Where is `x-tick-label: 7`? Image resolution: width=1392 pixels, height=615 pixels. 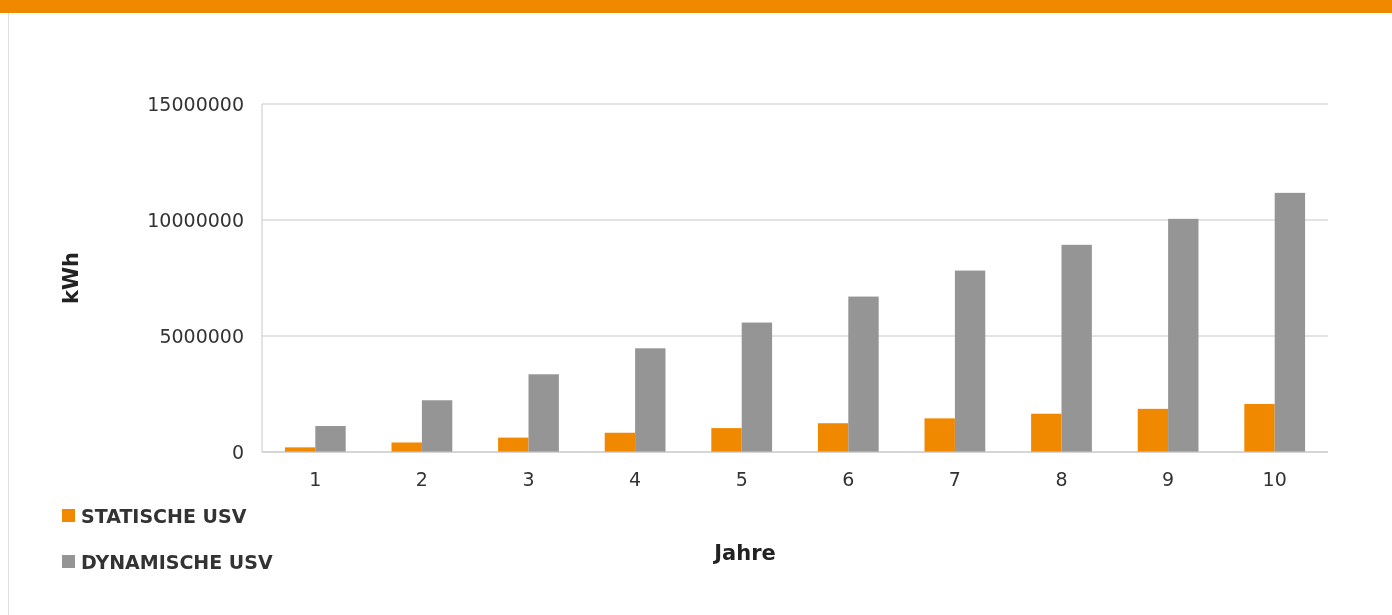 x-tick-label: 7 is located at coordinates (954, 479).